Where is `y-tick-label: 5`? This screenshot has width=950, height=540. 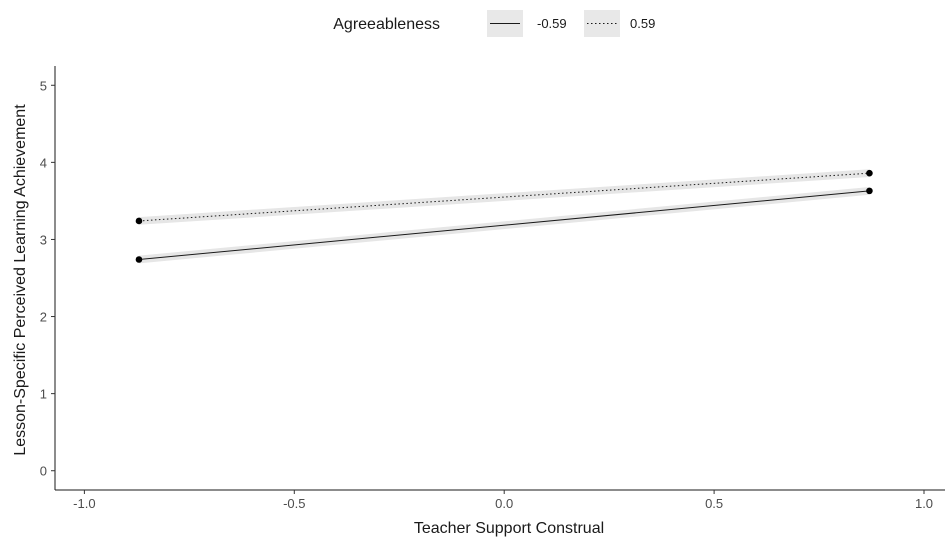
y-tick-label: 5 is located at coordinates (43, 85).